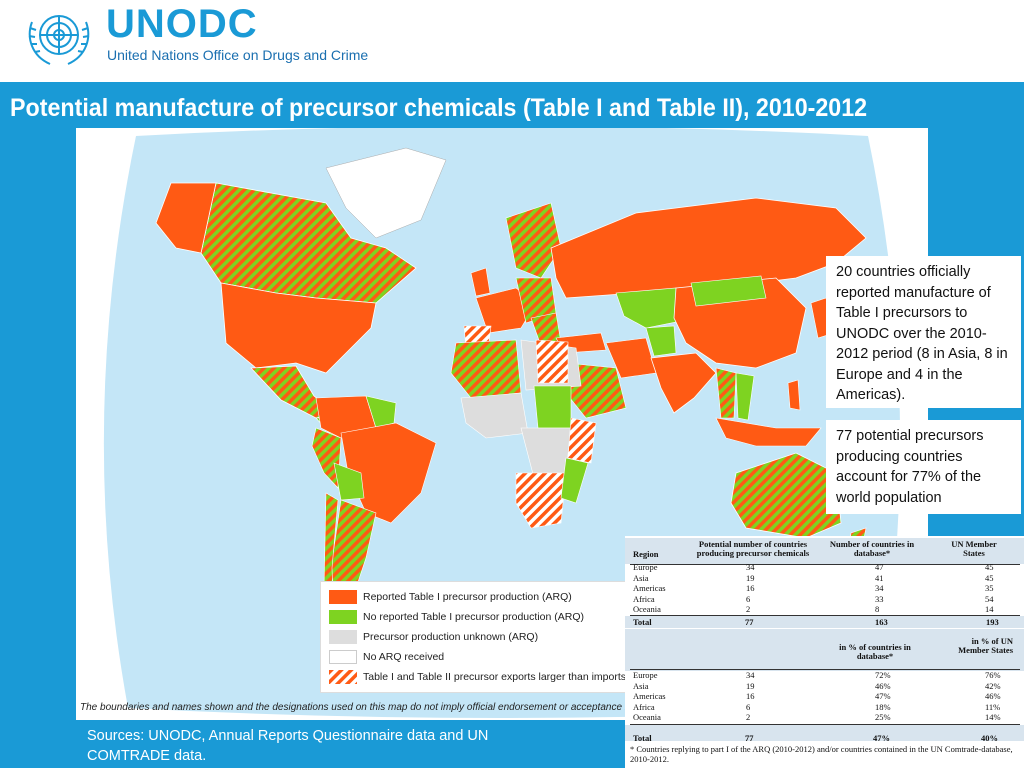  Describe the element at coordinates (541, 500) in the screenshot. I see `south-africa` at that location.